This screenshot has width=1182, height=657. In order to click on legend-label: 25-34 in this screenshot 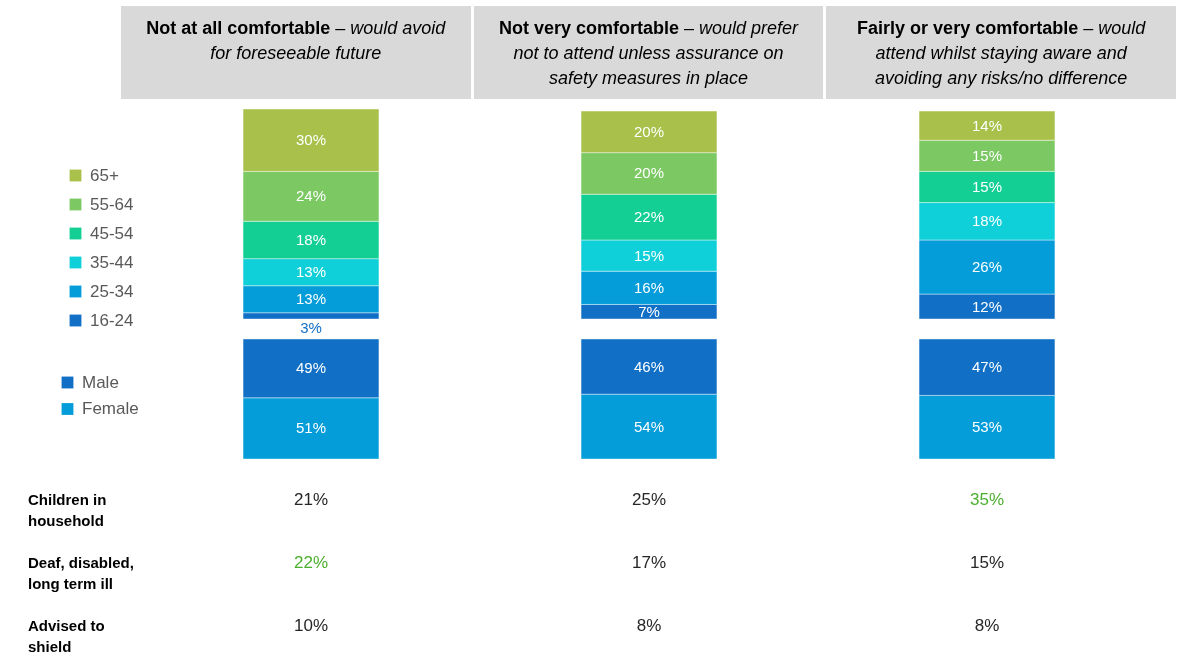, I will do `click(112, 291)`.